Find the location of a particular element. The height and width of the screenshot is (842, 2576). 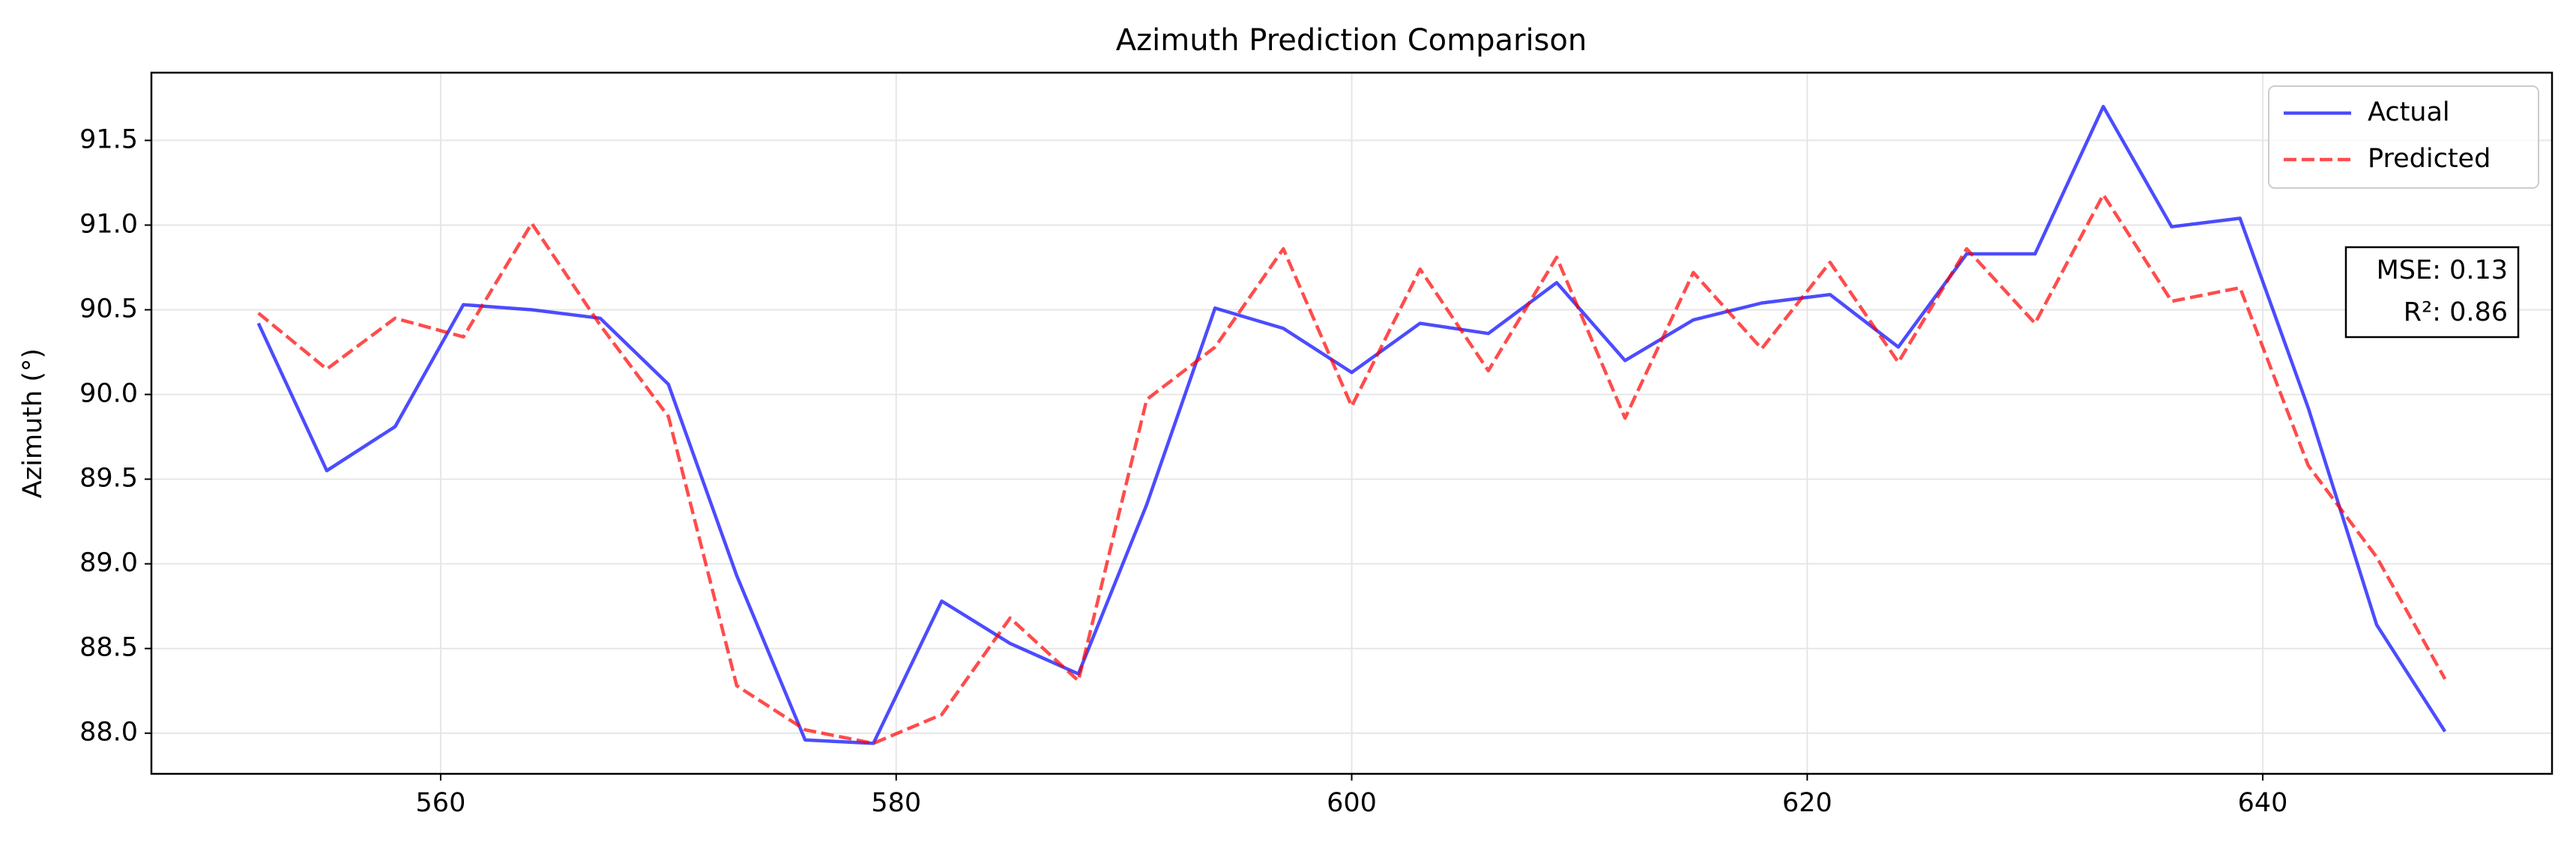

y-axis-label: Azimuth (°) is located at coordinates (33, 423).